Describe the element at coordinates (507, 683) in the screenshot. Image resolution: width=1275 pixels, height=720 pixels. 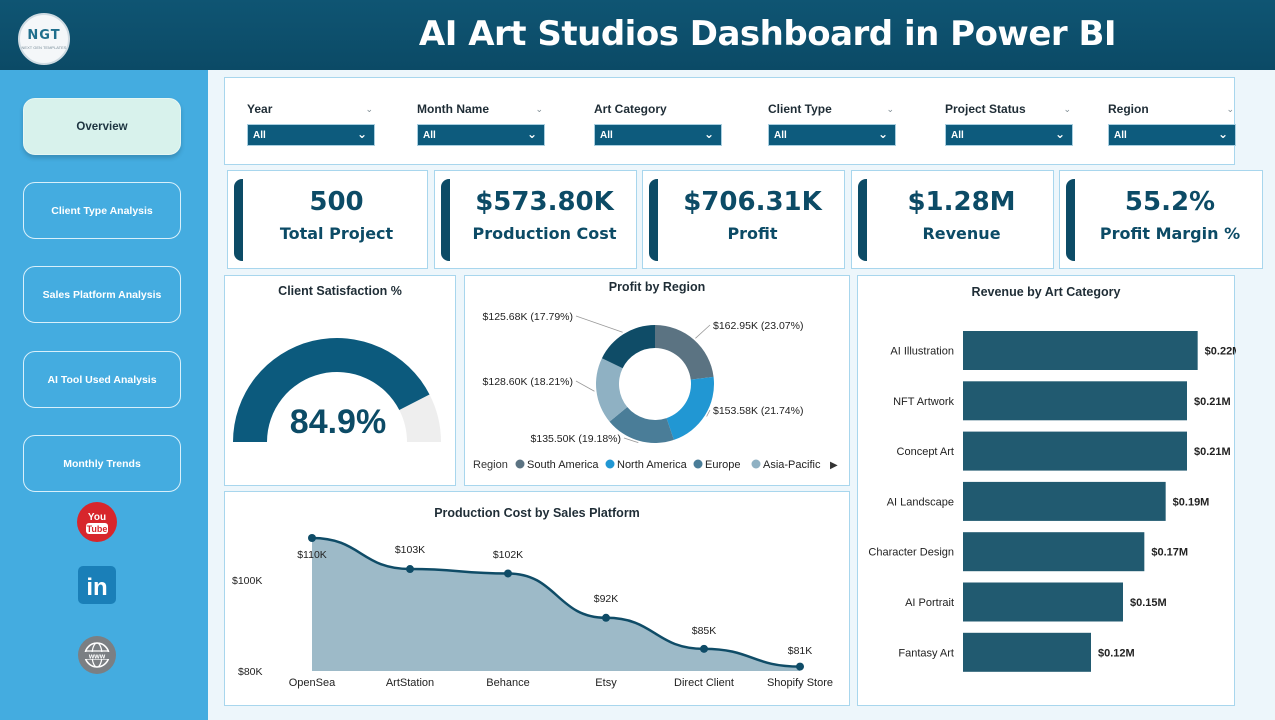
I see `x-tick-label: Behance` at that location.